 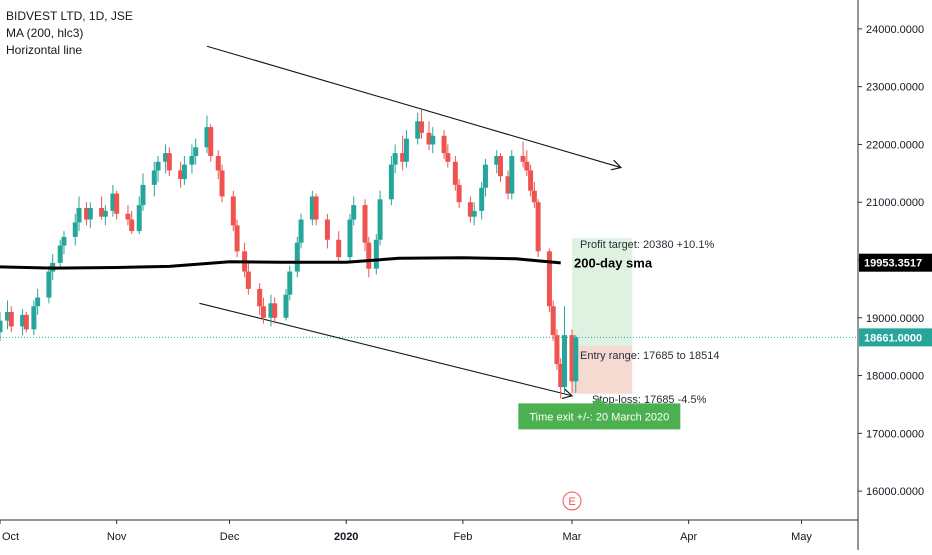 What do you see at coordinates (572, 537) in the screenshot?
I see `x-tick-label: Mar` at bounding box center [572, 537].